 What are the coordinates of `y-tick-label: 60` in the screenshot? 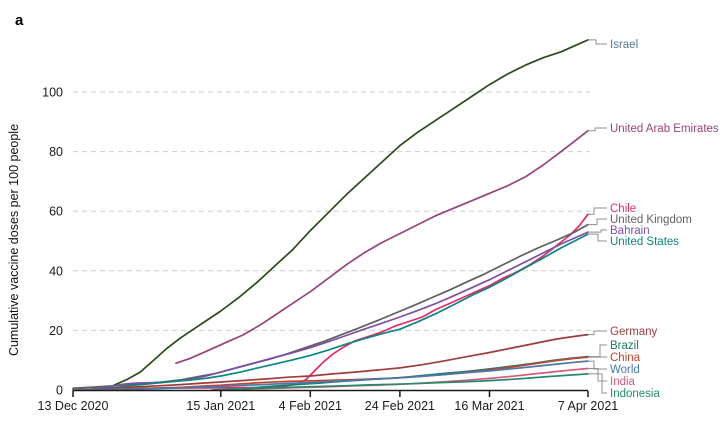 It's located at (56, 212).